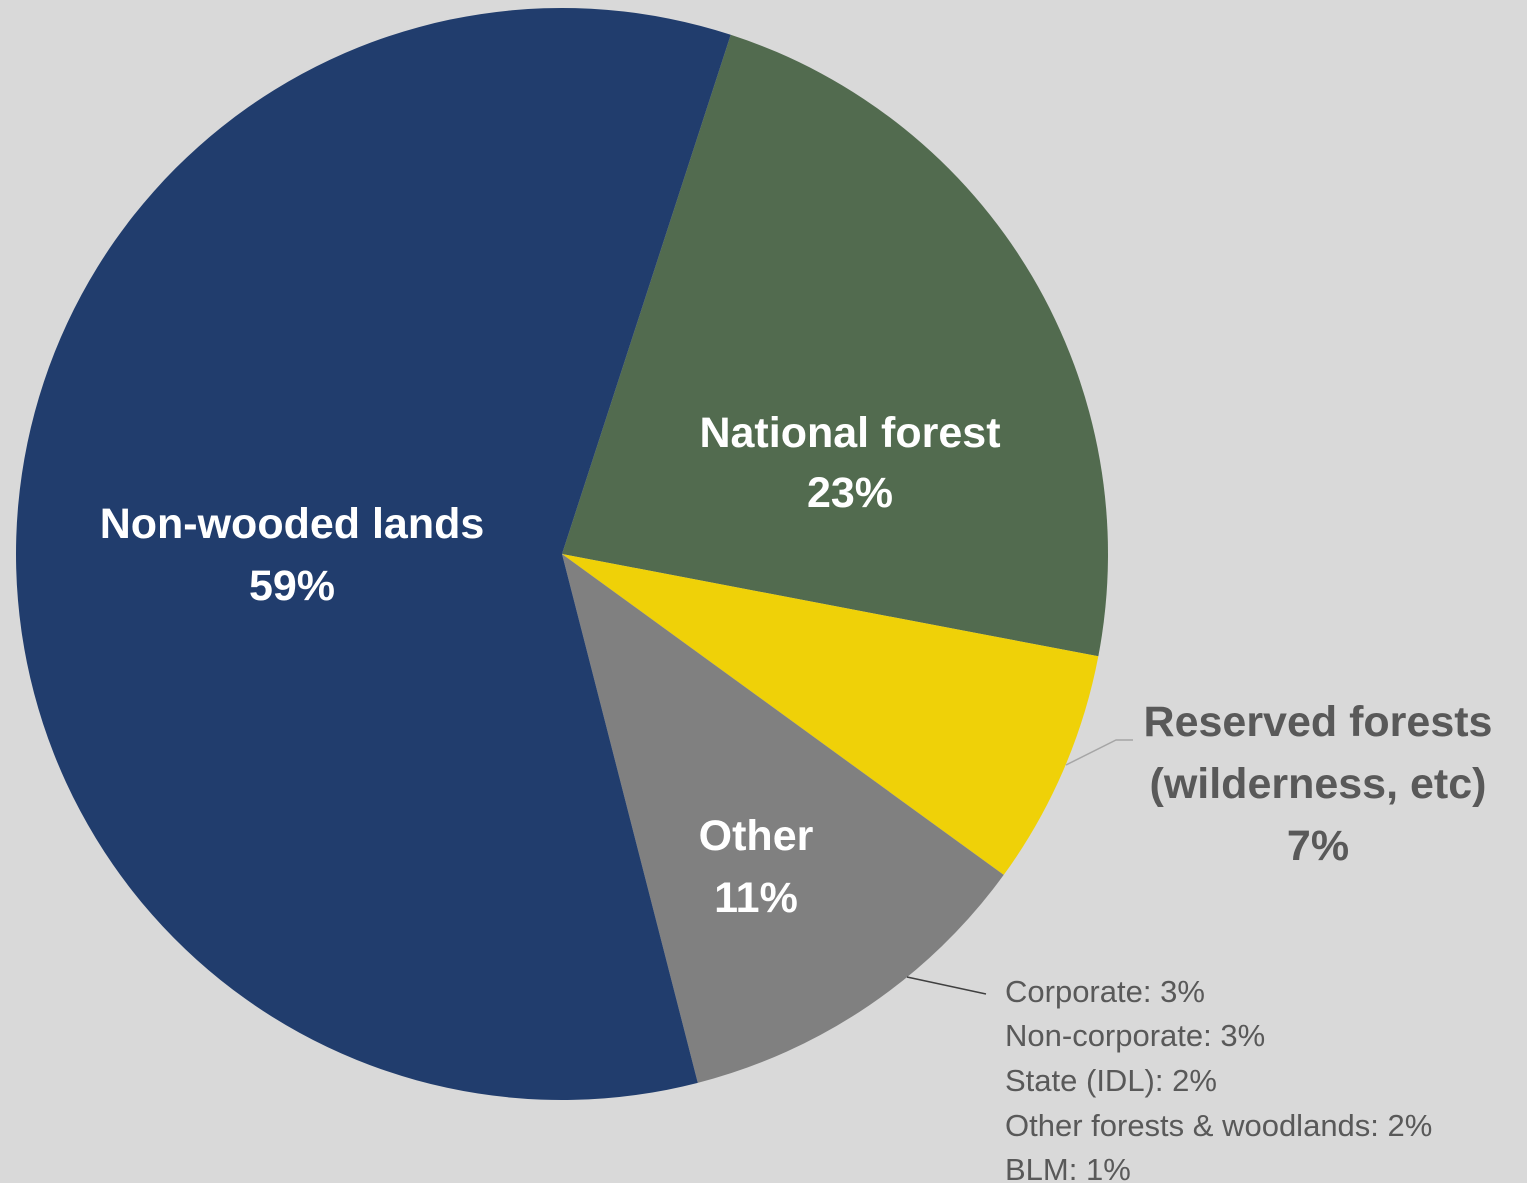 The width and height of the screenshot is (1527, 1183). I want to click on slice-label: Non-wooded lands, so click(292, 524).